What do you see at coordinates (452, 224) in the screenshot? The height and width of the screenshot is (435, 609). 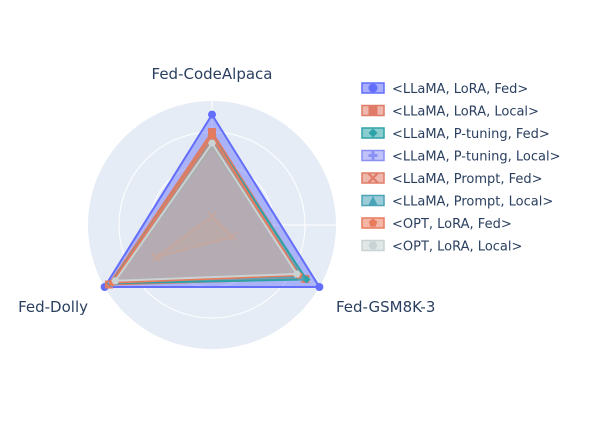 I see `legend-label: <OPT, LoRA, Fed>` at bounding box center [452, 224].